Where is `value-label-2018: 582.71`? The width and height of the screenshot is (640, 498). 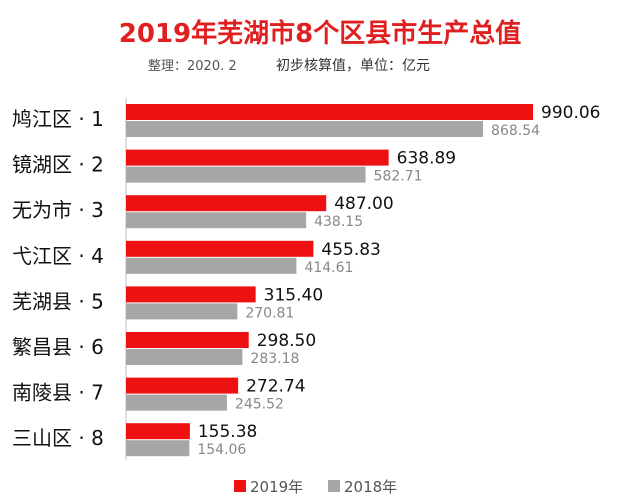
value-label-2018: 582.71 is located at coordinates (398, 177).